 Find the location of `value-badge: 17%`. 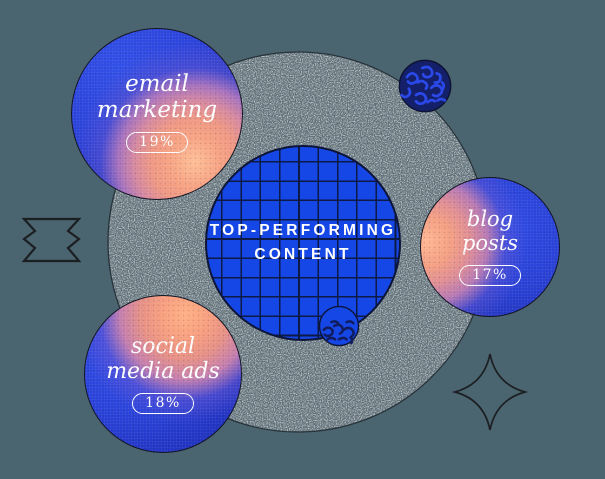

value-badge: 17% is located at coordinates (490, 275).